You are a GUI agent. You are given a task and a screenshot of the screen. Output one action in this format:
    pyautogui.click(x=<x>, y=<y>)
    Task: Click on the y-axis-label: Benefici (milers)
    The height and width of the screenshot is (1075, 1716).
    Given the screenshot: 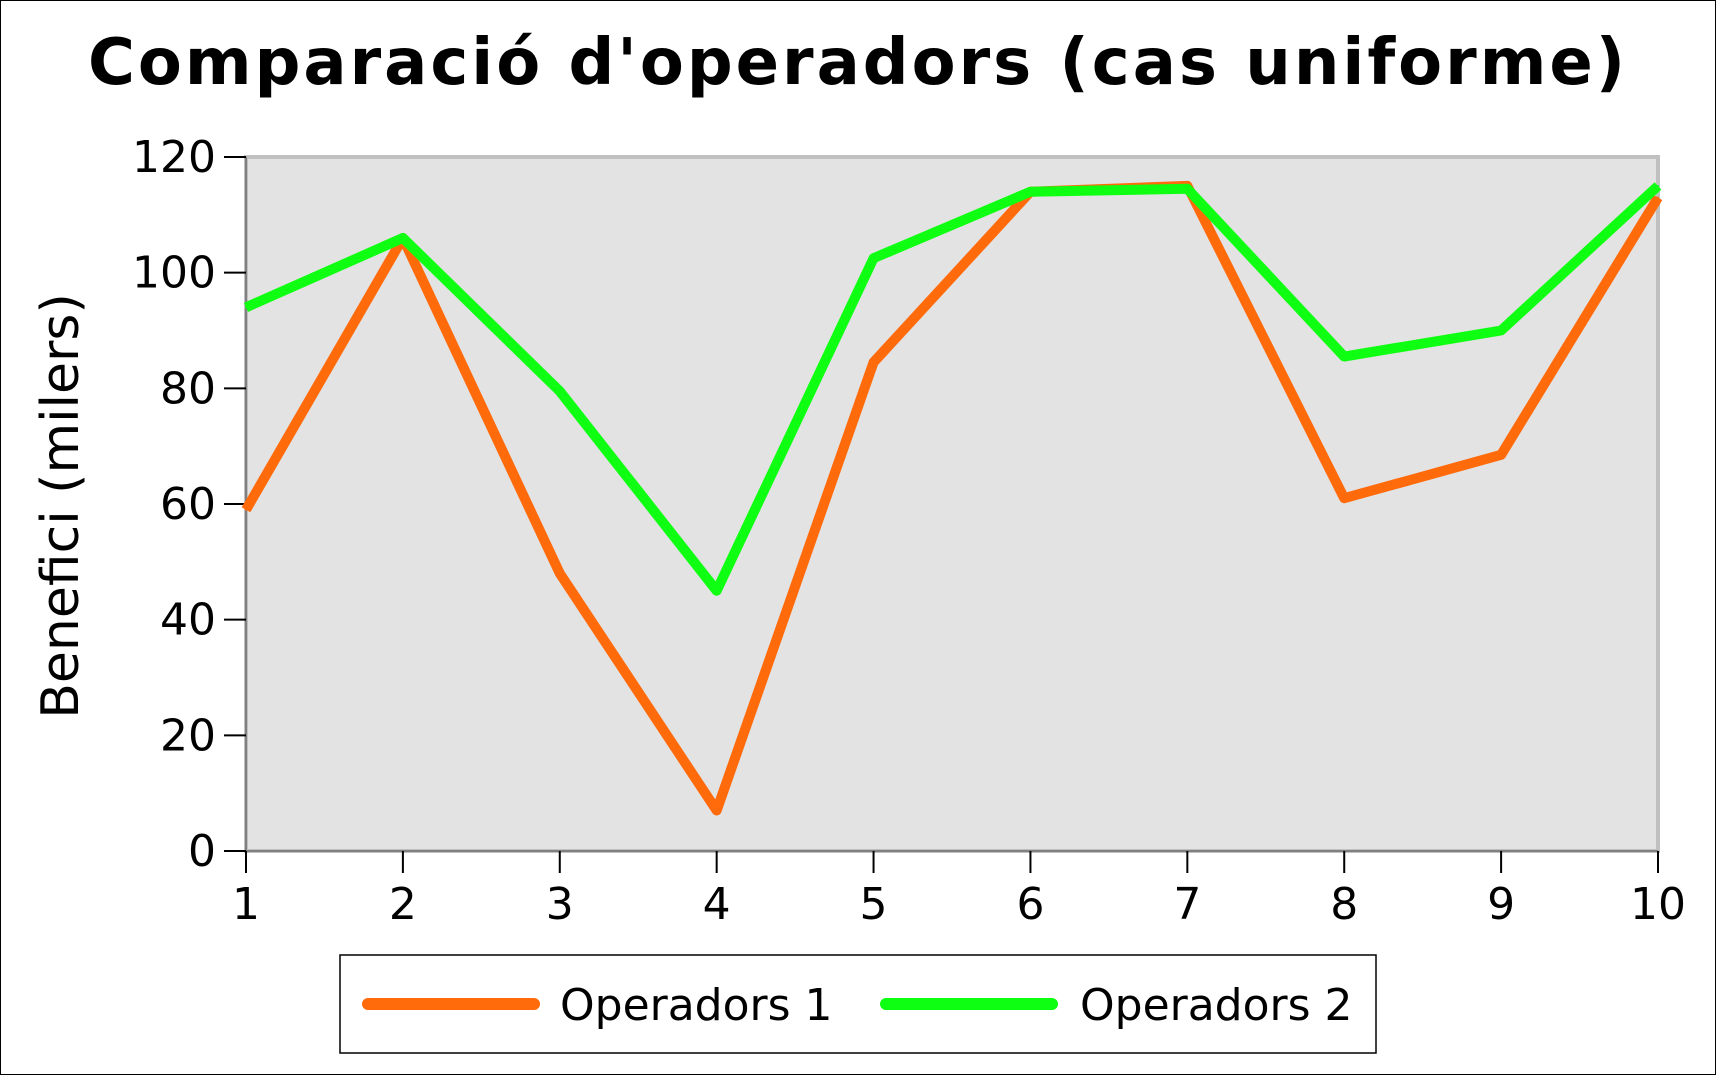 What is the action you would take?
    pyautogui.click(x=61, y=506)
    